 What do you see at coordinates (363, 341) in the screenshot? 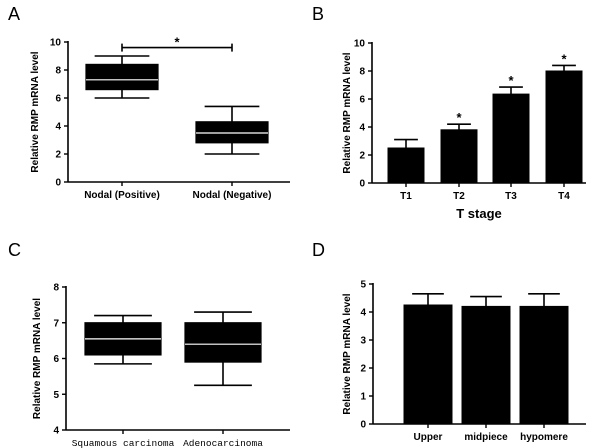
I see `y-tick-label: 3` at bounding box center [363, 341].